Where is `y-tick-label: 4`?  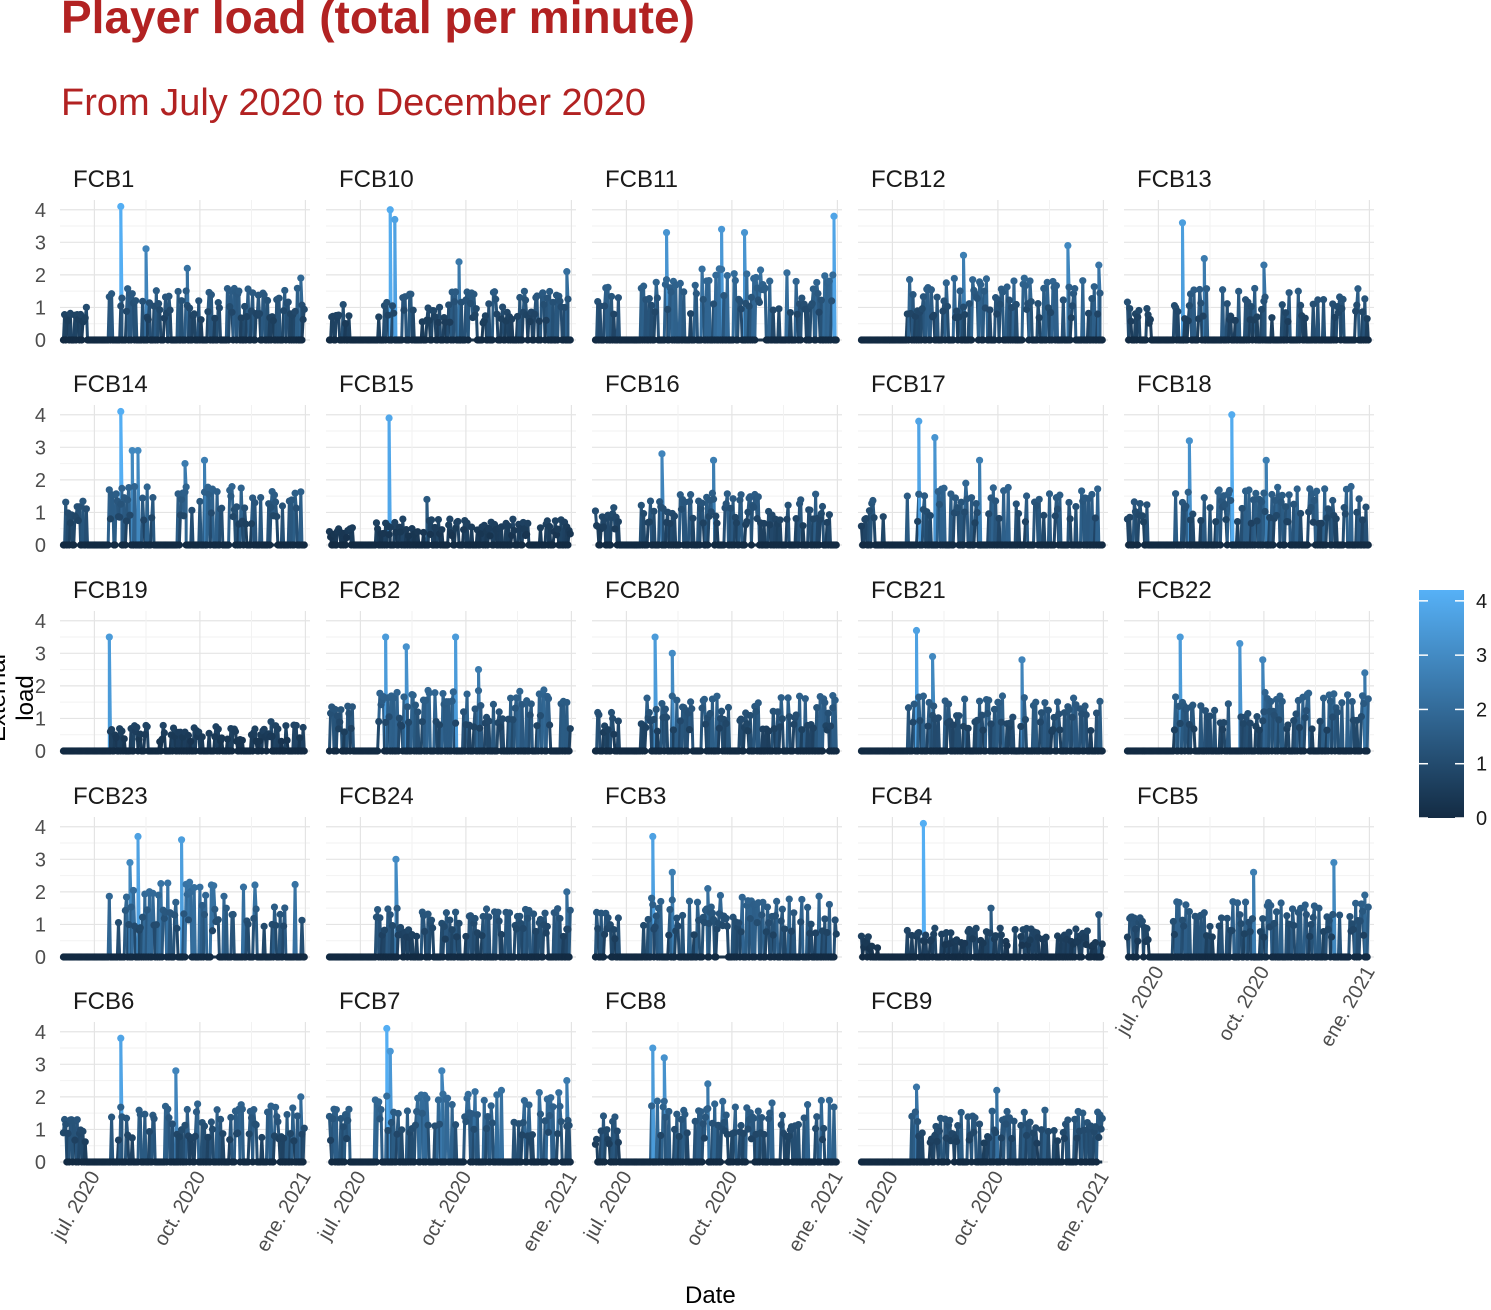 y-tick-label: 4 is located at coordinates (40, 211).